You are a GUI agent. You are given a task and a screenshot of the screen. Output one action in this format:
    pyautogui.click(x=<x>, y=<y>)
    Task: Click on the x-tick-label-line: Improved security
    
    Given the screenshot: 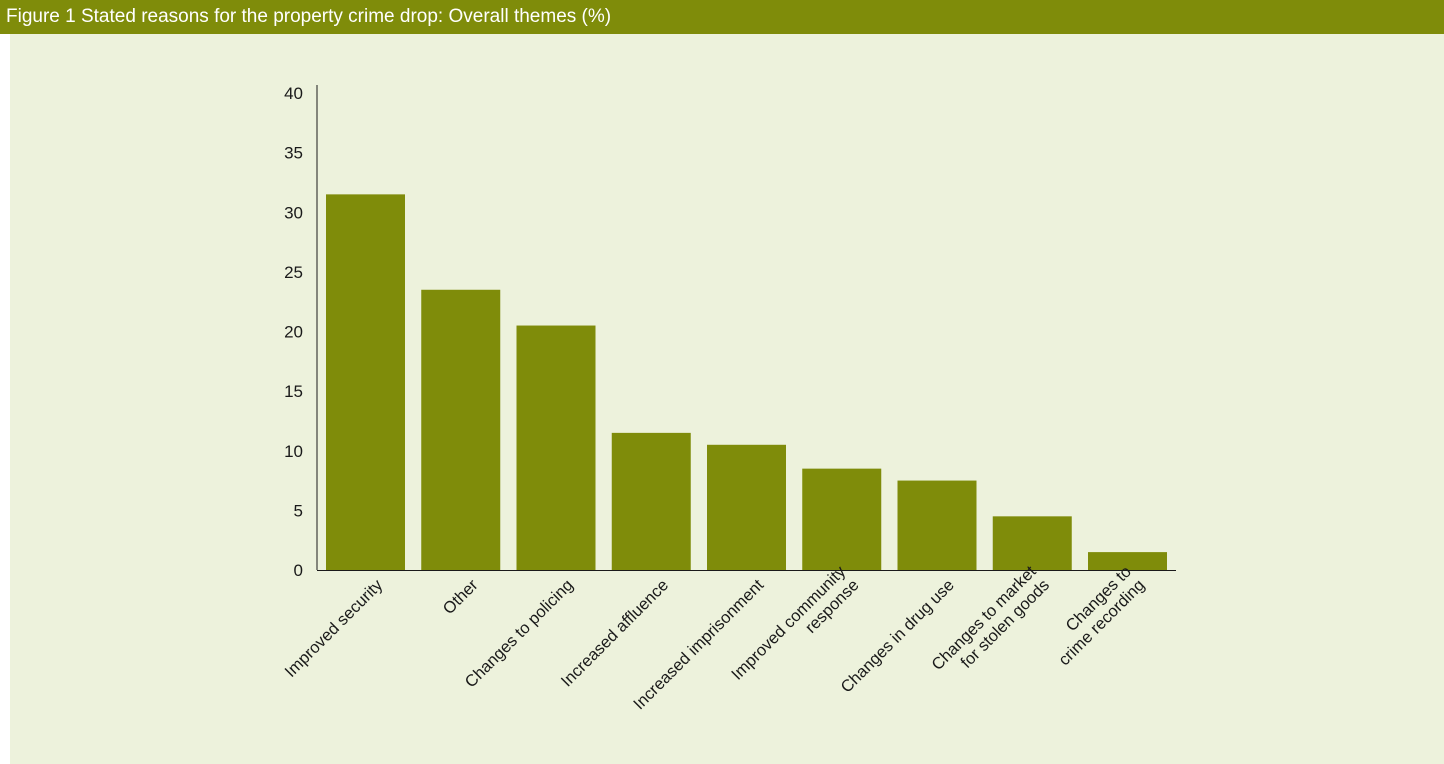 What is the action you would take?
    pyautogui.click(x=334, y=628)
    